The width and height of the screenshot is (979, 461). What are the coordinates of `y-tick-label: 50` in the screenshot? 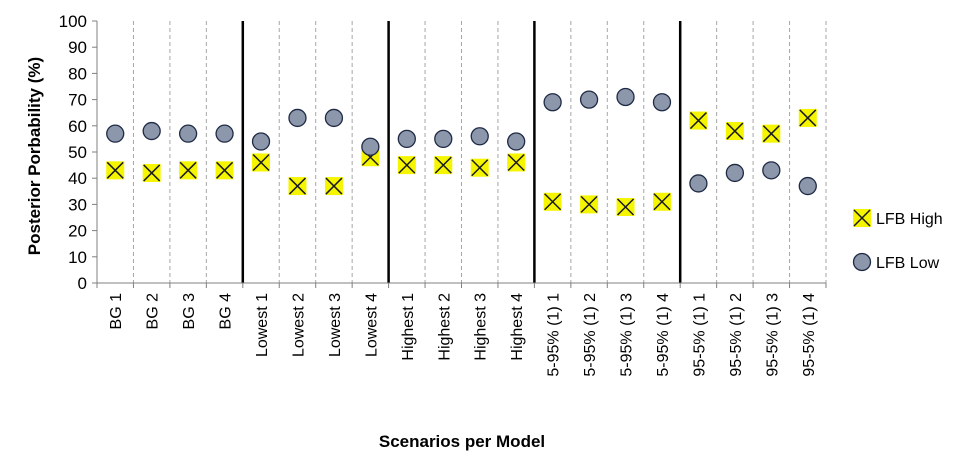 It's located at (77, 152).